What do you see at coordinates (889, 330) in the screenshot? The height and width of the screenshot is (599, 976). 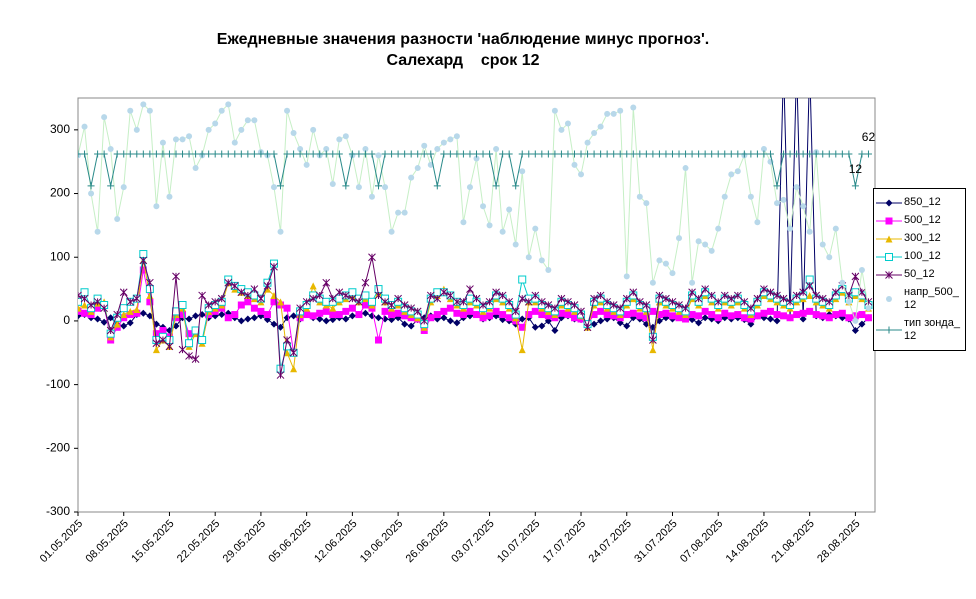 I see `legend-swatch` at bounding box center [889, 330].